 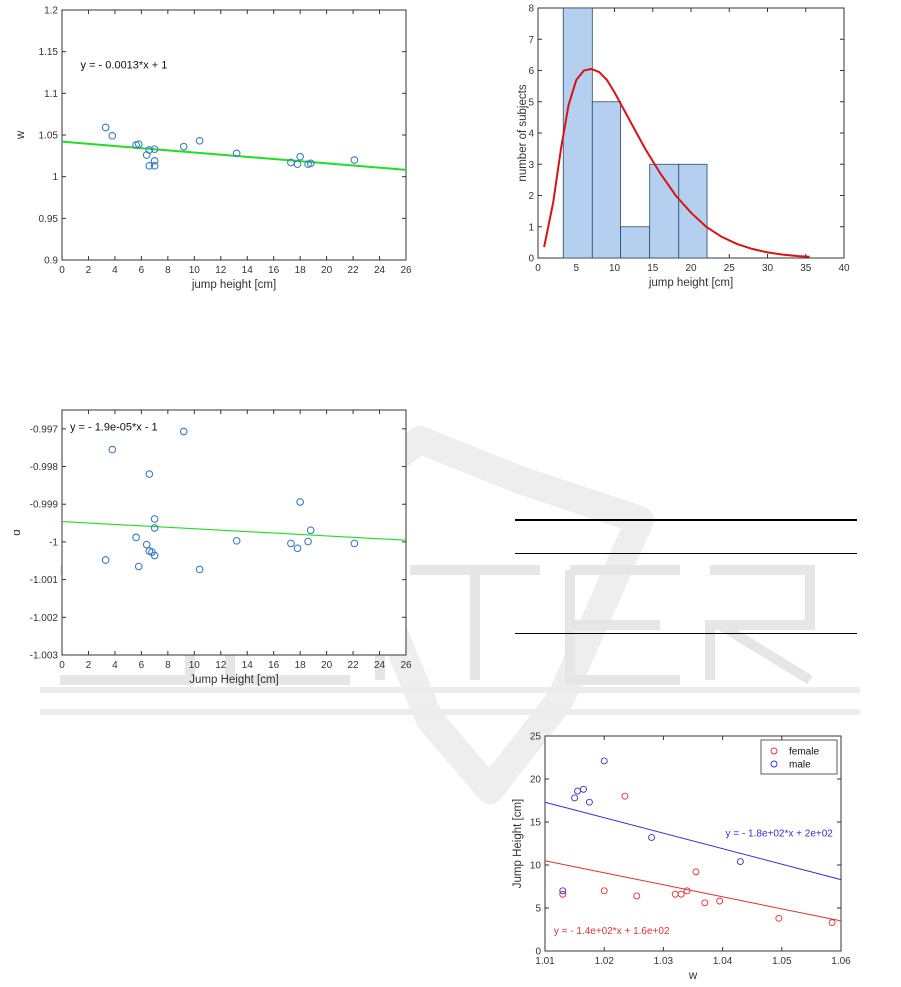 I want to click on y-axis-label: number of subjects, so click(x=523, y=132).